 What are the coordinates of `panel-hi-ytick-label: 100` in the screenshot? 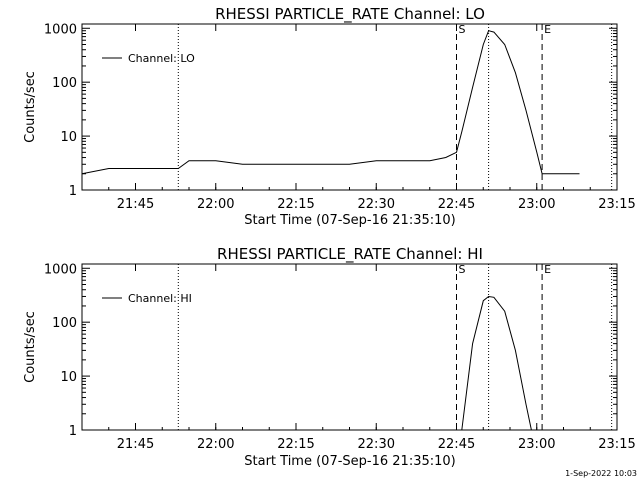 It's located at (64, 323).